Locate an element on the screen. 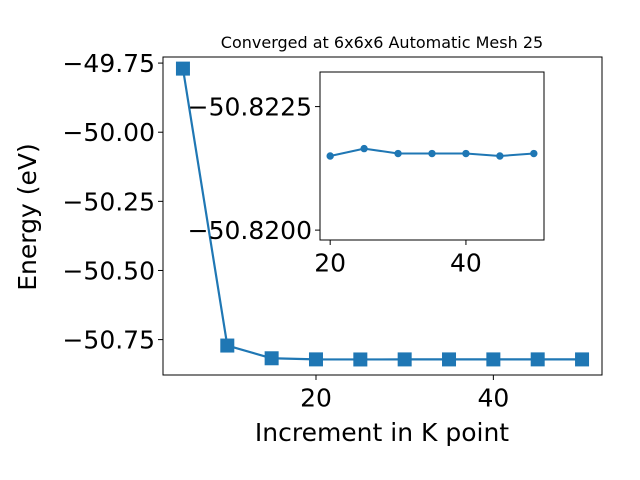  y-tick-label: −50.50 is located at coordinates (108, 270).